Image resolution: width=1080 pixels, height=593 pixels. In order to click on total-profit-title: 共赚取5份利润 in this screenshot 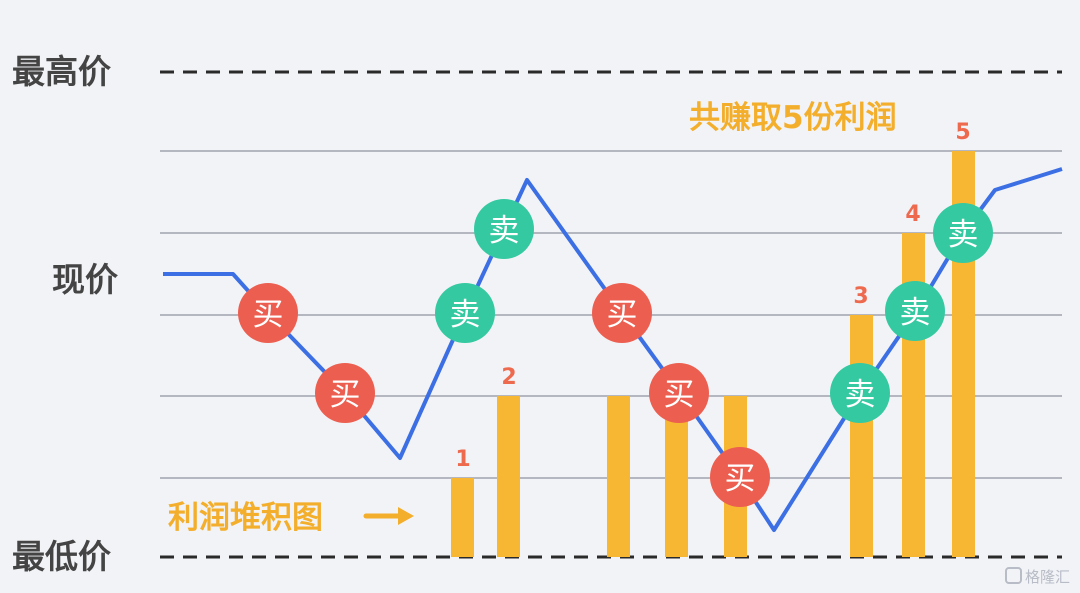, I will do `click(793, 118)`.